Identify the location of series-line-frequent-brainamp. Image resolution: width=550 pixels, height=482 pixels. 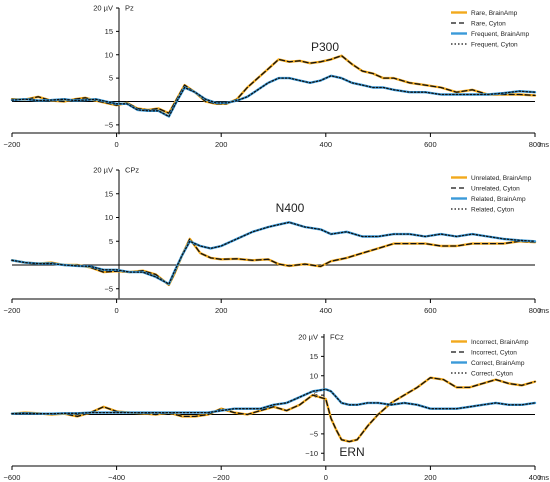
(273, 96).